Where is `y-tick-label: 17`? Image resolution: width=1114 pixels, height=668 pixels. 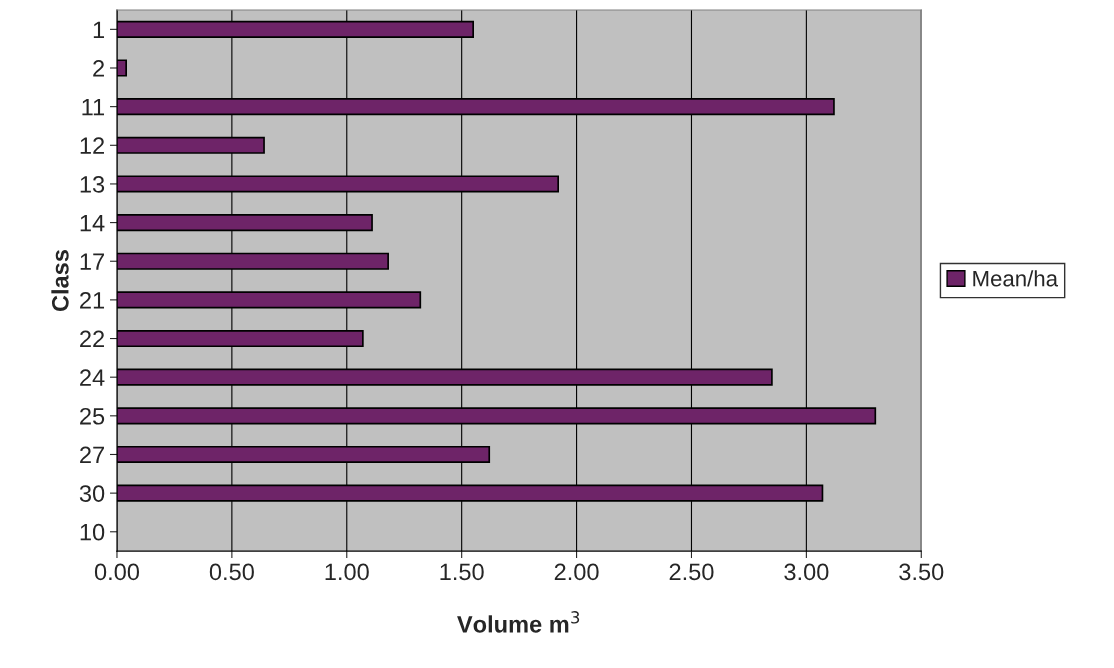 y-tick-label: 17 is located at coordinates (92, 261).